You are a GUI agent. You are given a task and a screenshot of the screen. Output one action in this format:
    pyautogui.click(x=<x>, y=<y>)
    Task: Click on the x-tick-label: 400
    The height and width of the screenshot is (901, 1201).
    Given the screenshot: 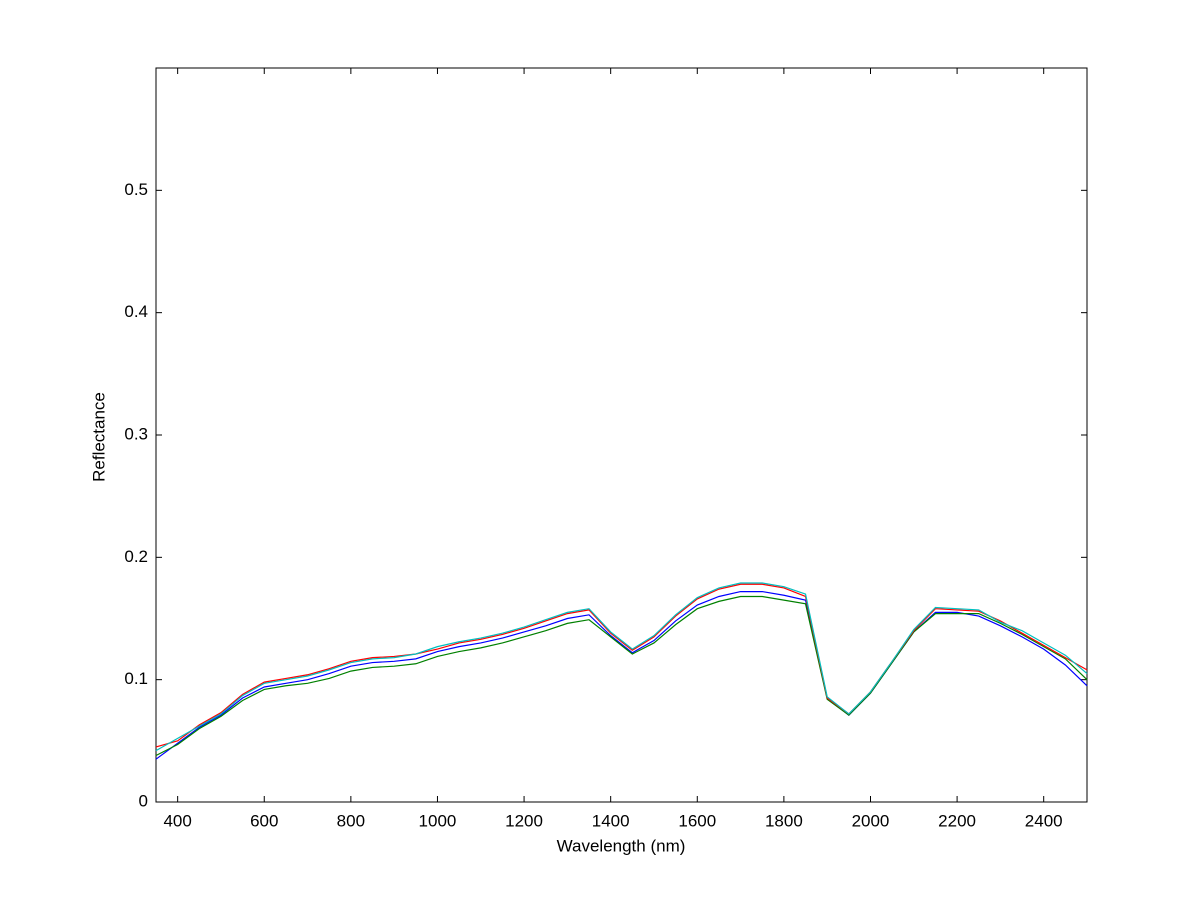 What is the action you would take?
    pyautogui.click(x=177, y=820)
    